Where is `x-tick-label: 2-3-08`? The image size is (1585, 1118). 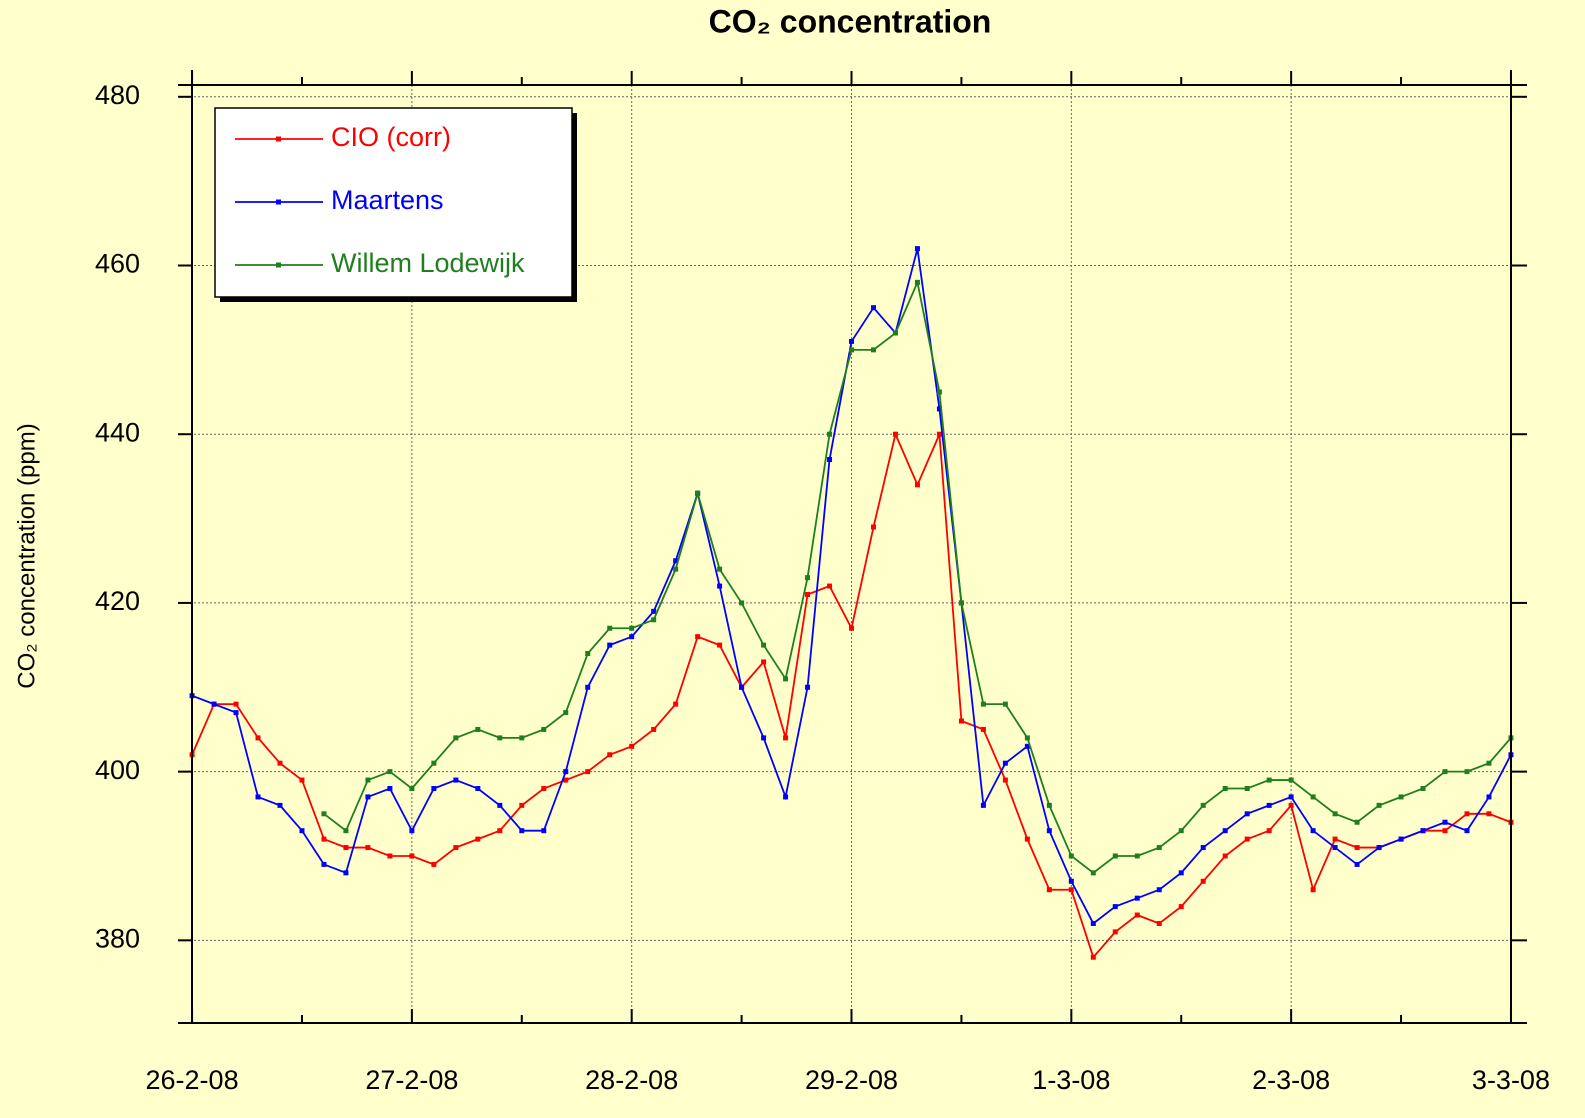 x-tick-label: 2-3-08 is located at coordinates (1291, 1080).